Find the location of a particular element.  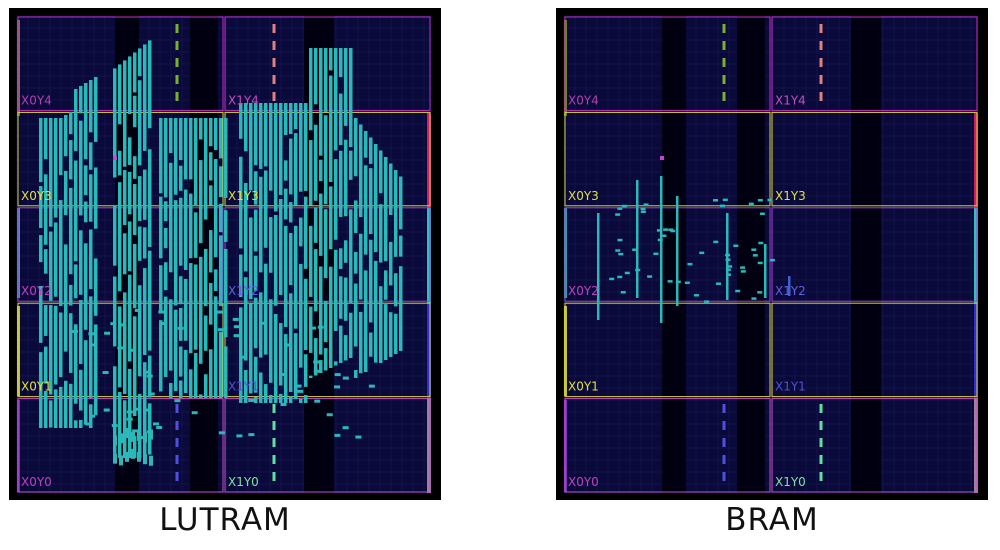

bram-column is located at coordinates (677, 251).